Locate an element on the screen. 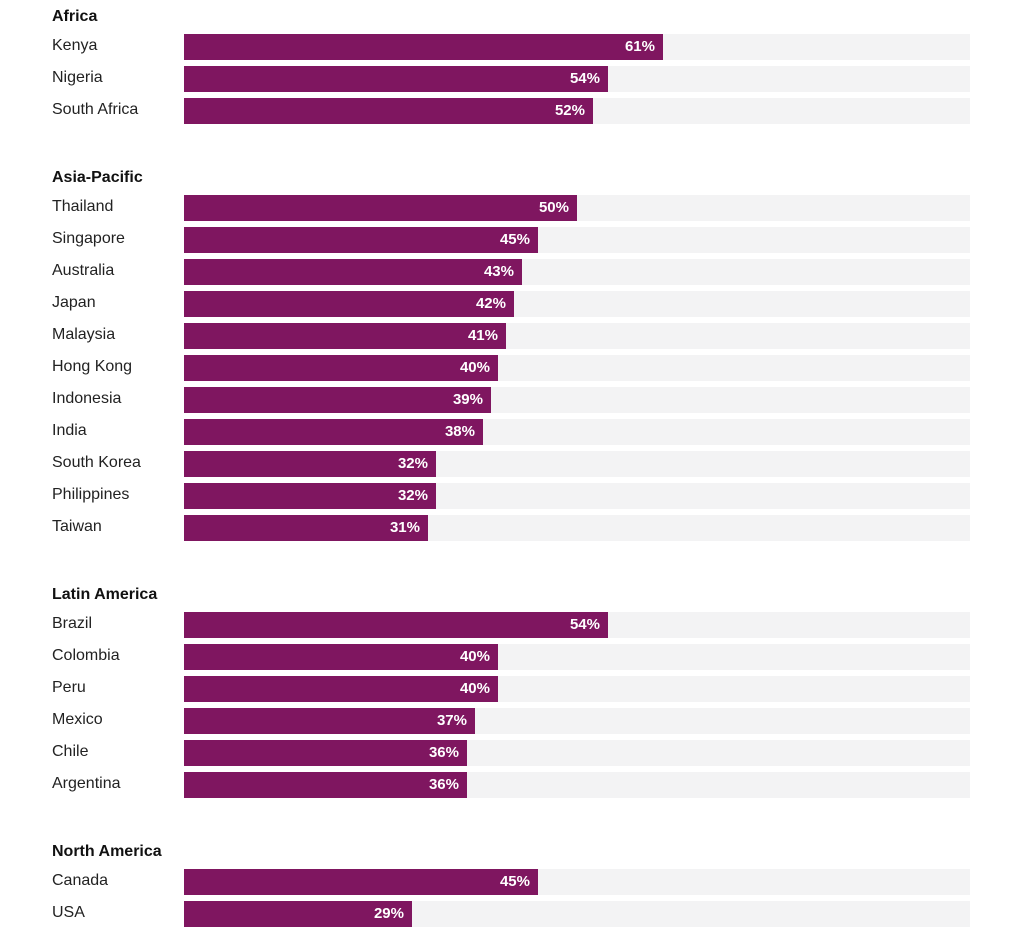 This screenshot has height=927, width=1024. bar: 61% is located at coordinates (423, 47).